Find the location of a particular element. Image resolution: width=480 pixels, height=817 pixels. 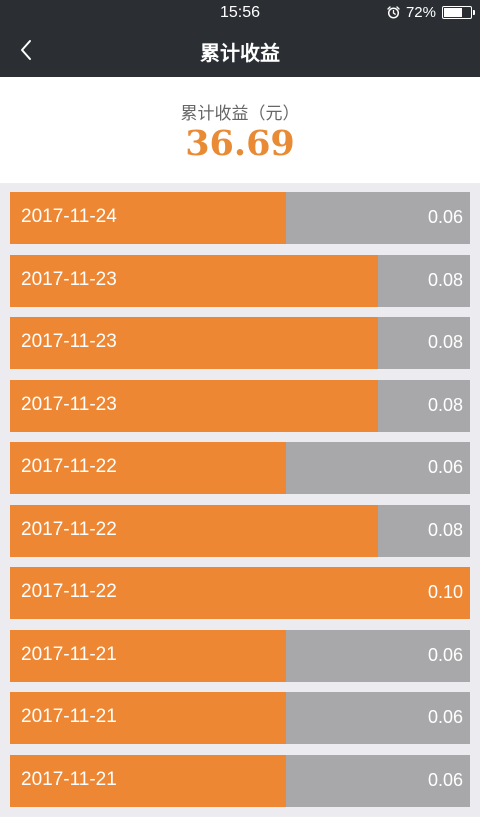

chevron-left-icon is located at coordinates (26, 50).